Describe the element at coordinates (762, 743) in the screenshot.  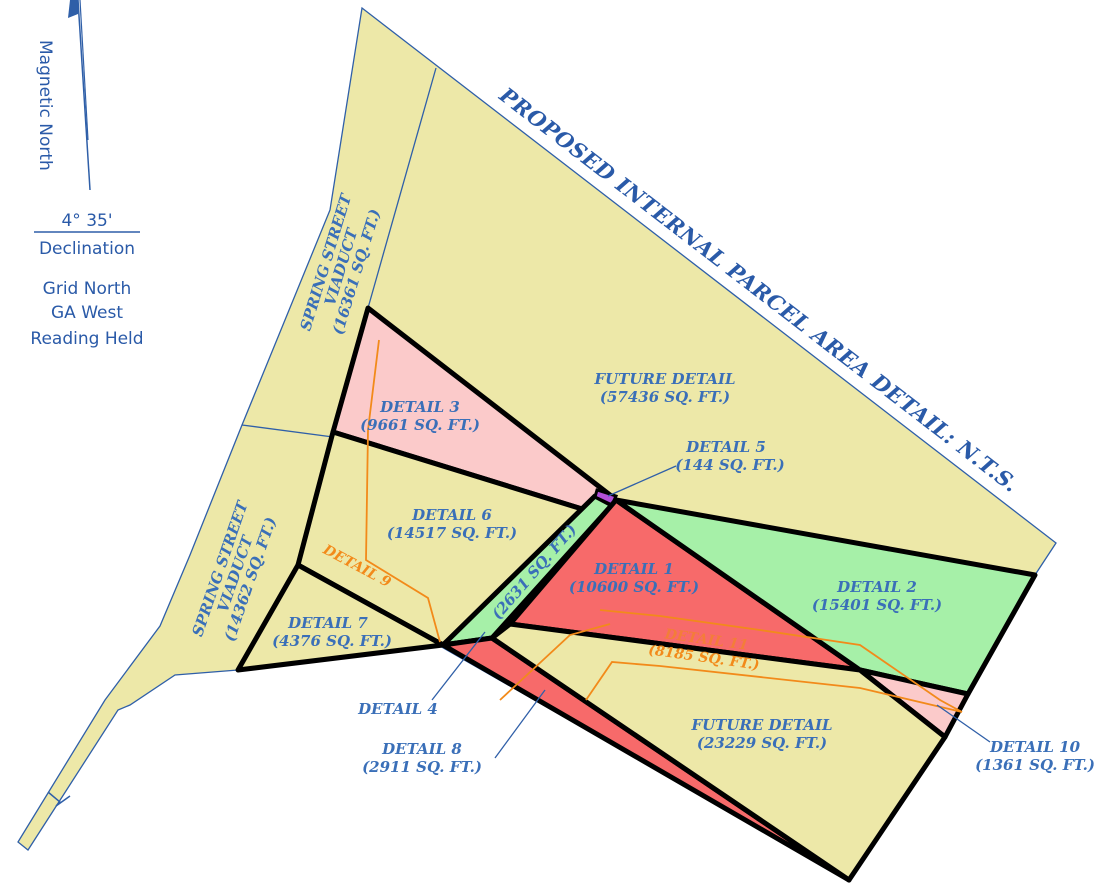
I see `svg-text: (23229 SQ. FT.)` at that location.